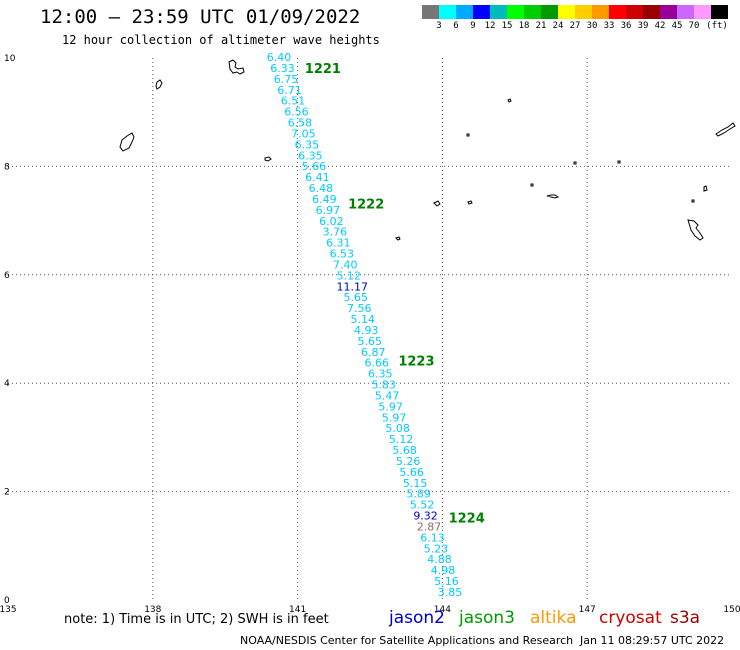 Image resolution: width=740 pixels, height=650 pixels. Describe the element at coordinates (436, 548) in the screenshot. I see `wave-height-value: 5.23` at that location.